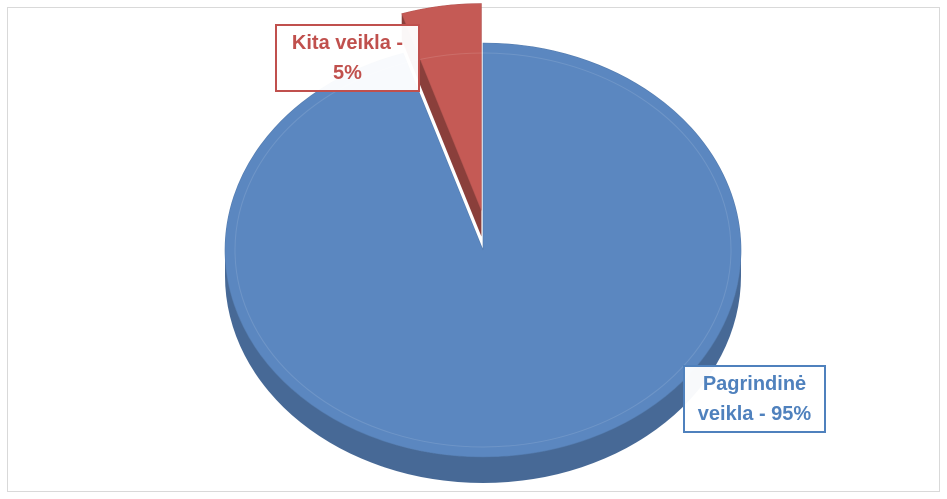 This screenshot has height=499, width=947. What do you see at coordinates (347, 58) in the screenshot?
I see `data-label: Kita veikla - 5%` at bounding box center [347, 58].